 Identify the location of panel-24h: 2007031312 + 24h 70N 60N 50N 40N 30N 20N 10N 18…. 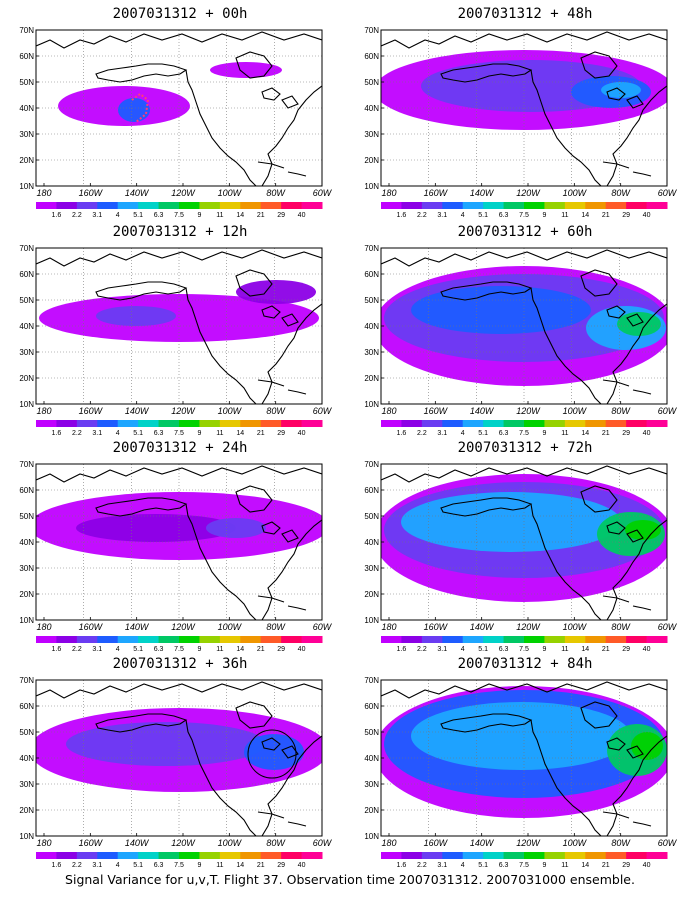
(180, 546).